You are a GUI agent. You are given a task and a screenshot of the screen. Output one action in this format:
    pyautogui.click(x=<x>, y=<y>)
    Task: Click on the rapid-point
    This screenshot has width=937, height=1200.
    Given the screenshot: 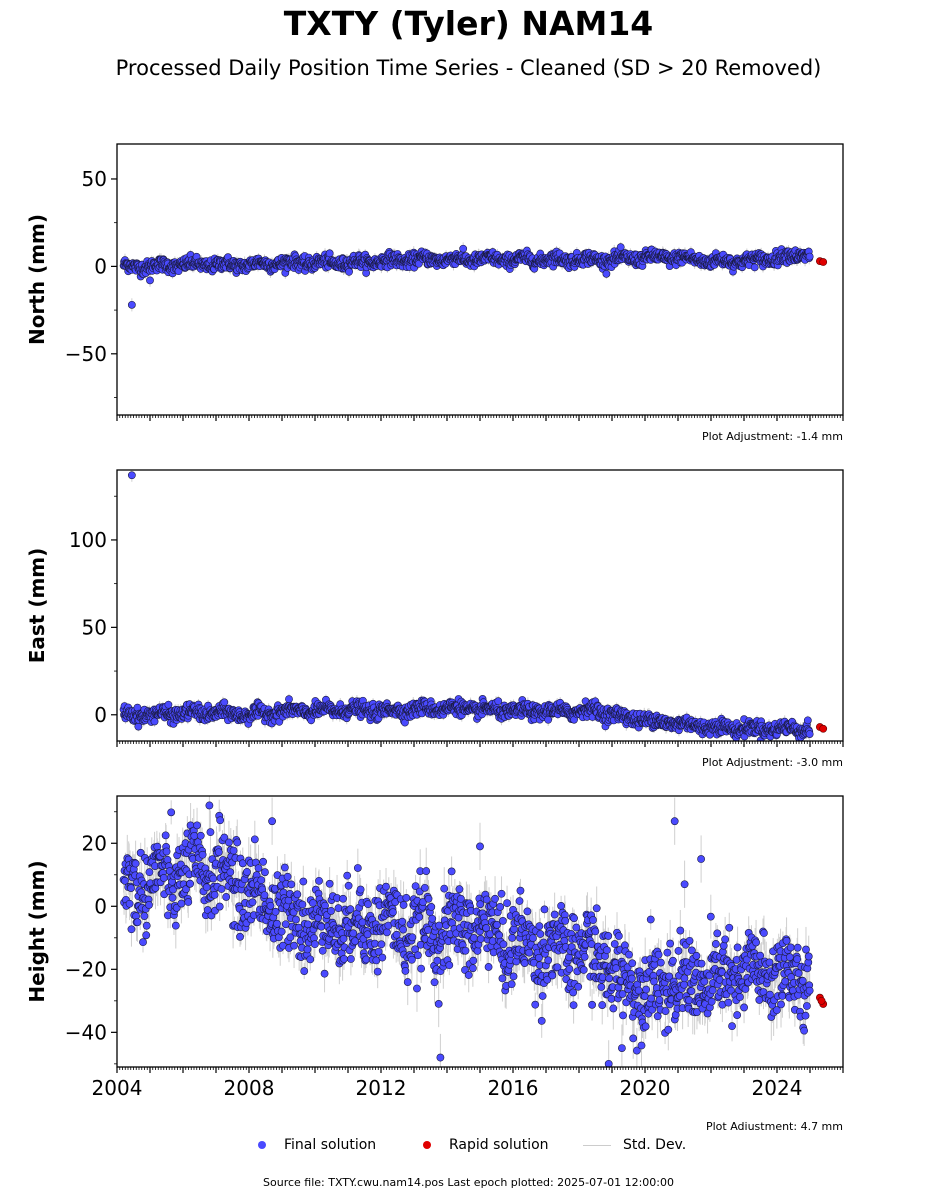 What is the action you would take?
    pyautogui.click(x=823, y=262)
    